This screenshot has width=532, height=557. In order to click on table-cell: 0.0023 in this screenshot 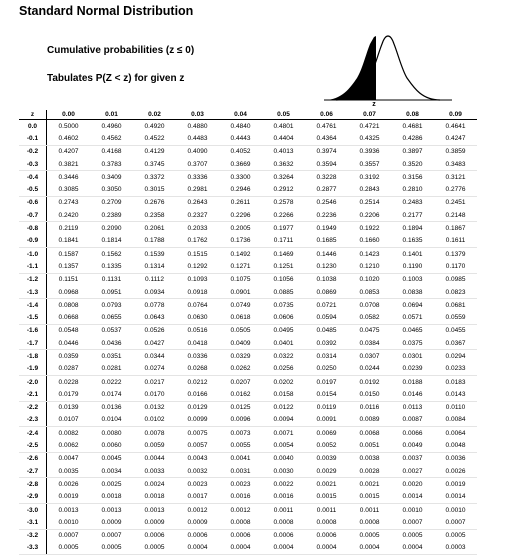, I will do `click(240, 484)`.